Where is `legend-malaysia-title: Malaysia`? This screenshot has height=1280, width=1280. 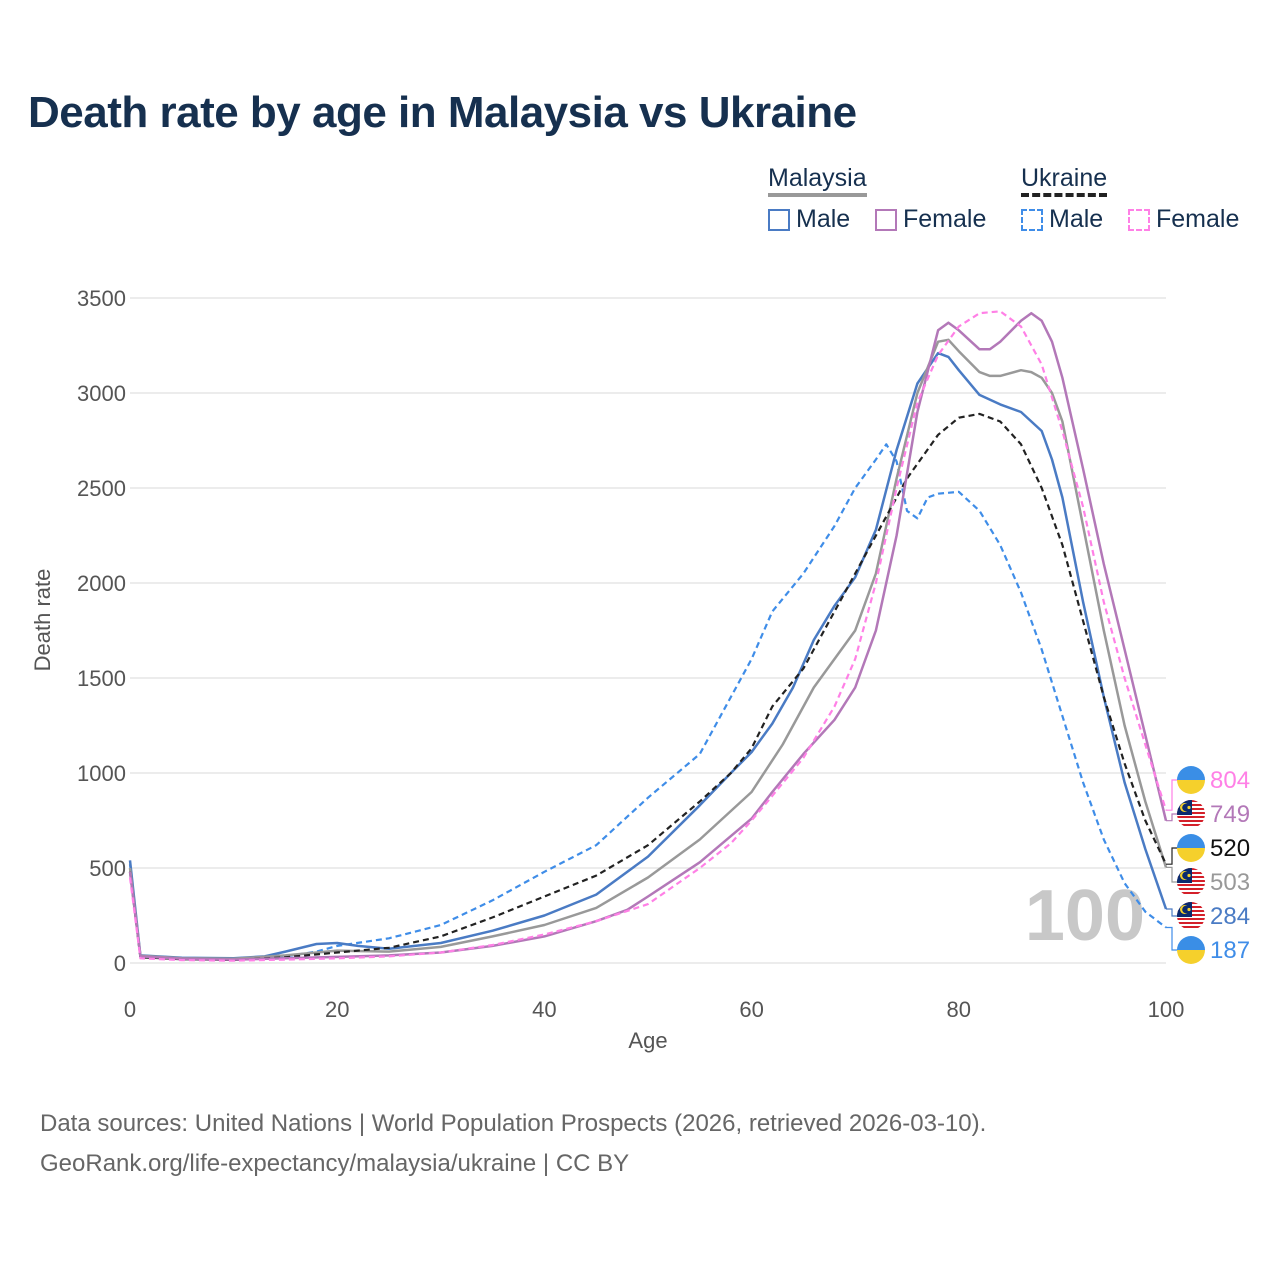 legend-malaysia-title: Malaysia is located at coordinates (817, 180).